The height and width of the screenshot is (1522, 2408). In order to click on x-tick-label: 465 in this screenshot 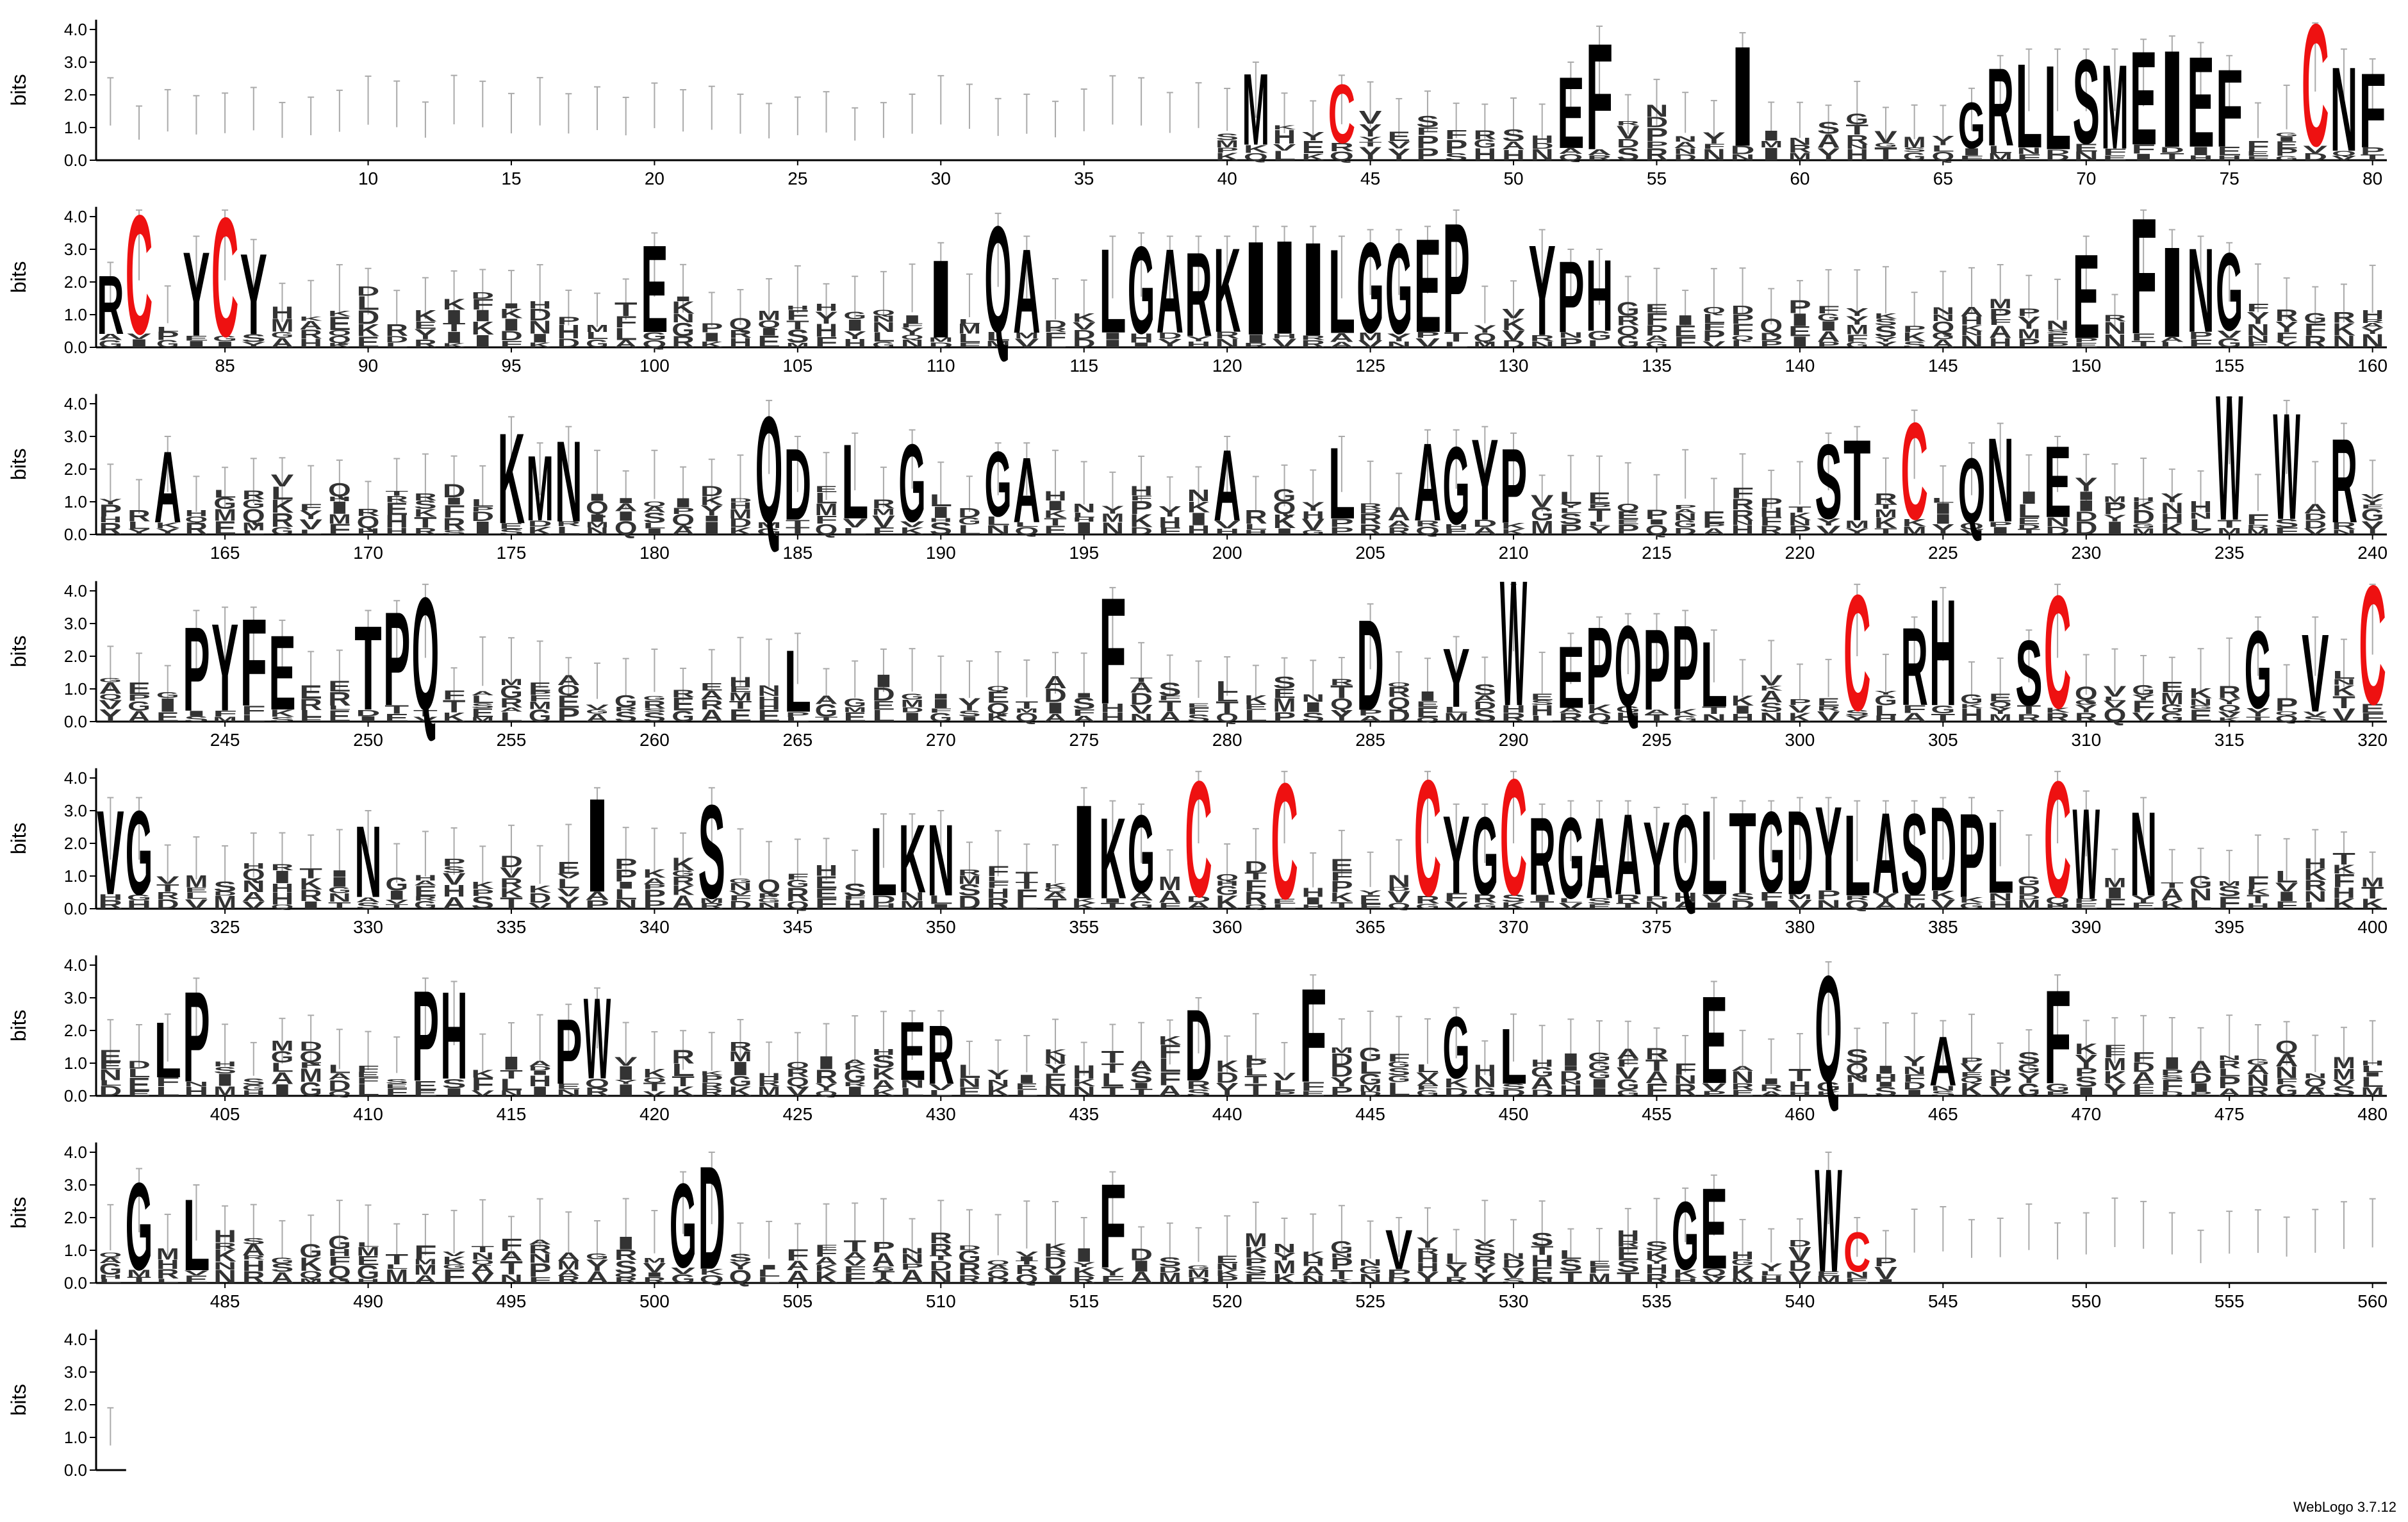, I will do `click(1943, 1114)`.